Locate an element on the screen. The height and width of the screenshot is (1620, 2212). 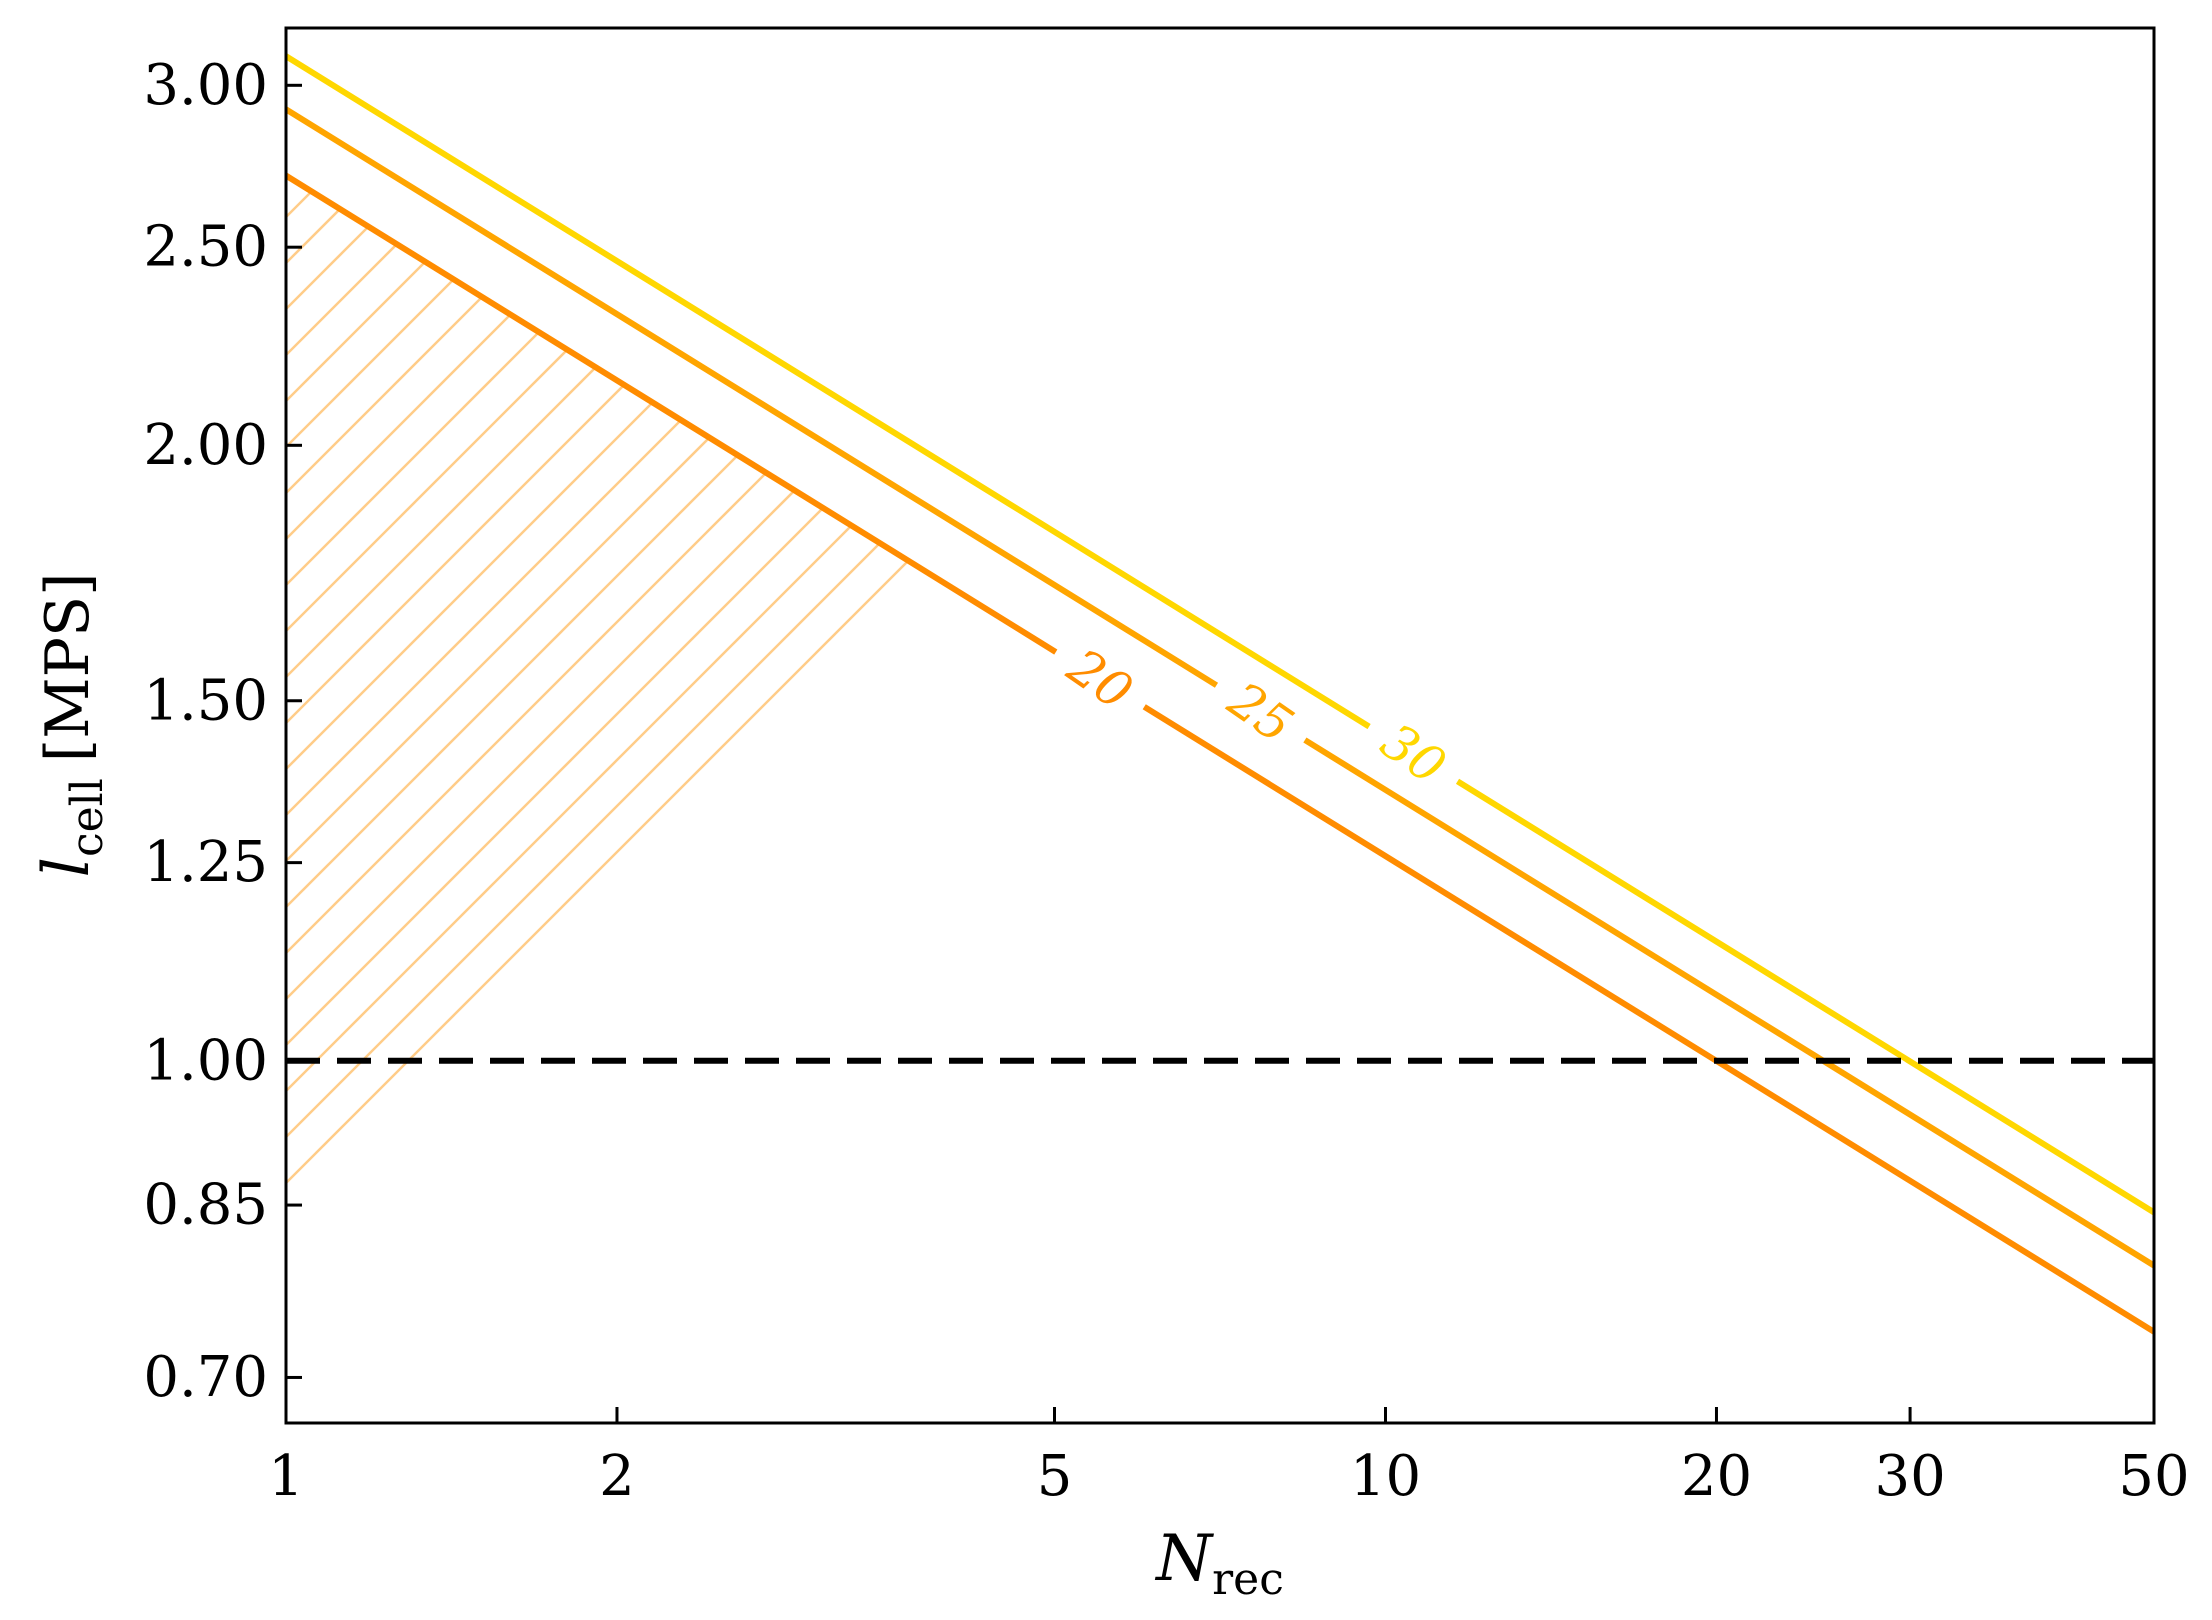
x-axis-title-main: N is located at coordinates (1184, 1559).